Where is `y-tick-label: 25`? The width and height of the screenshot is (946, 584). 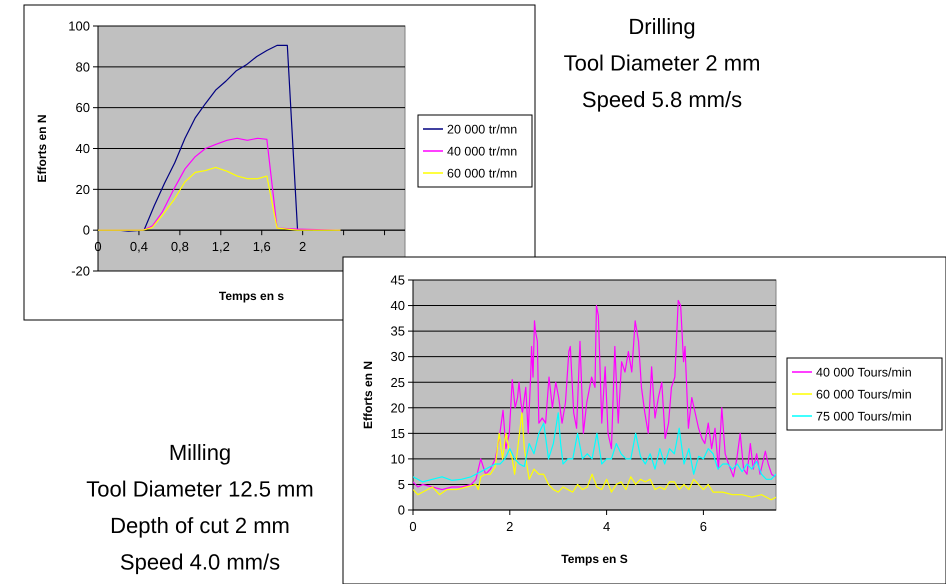
y-tick-label: 25 is located at coordinates (397, 382).